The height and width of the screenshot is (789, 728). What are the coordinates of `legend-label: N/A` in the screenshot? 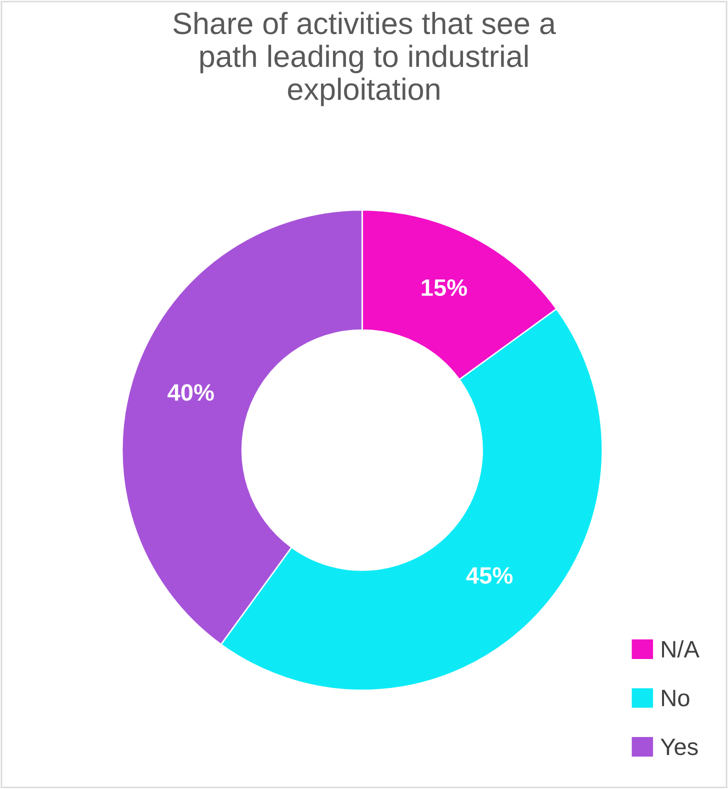 It's located at (681, 649).